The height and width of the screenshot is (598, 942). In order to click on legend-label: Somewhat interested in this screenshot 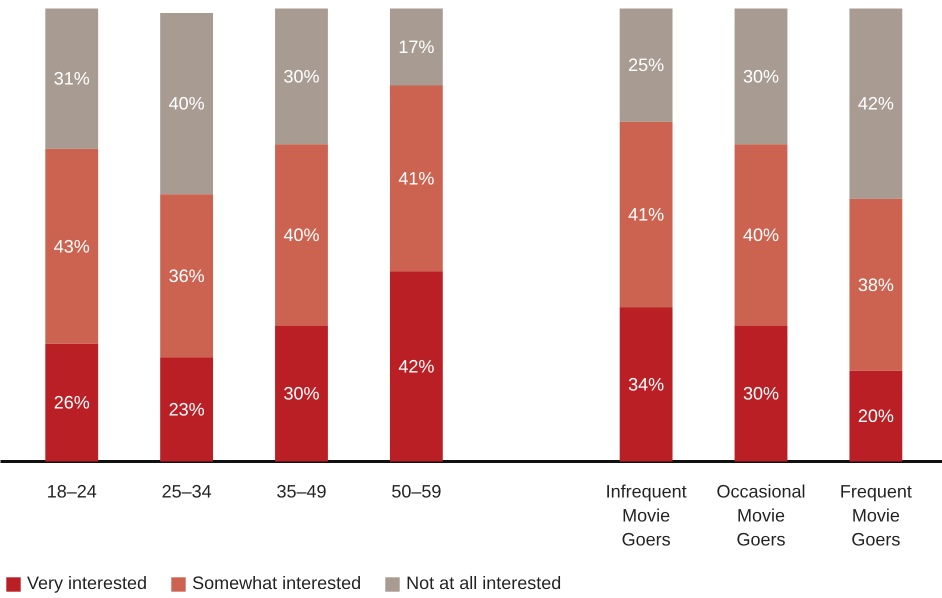, I will do `click(277, 583)`.